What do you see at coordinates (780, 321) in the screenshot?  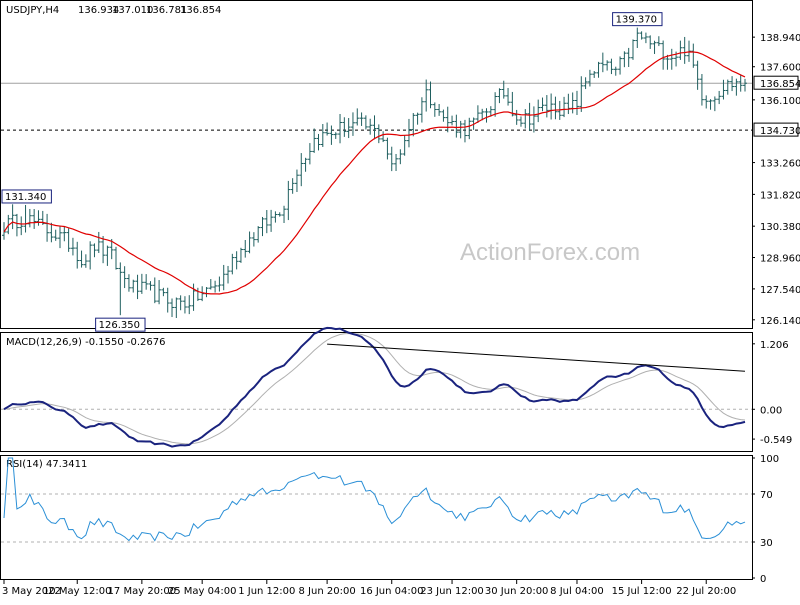 I see `y-tick-label: 126.140` at bounding box center [780, 321].